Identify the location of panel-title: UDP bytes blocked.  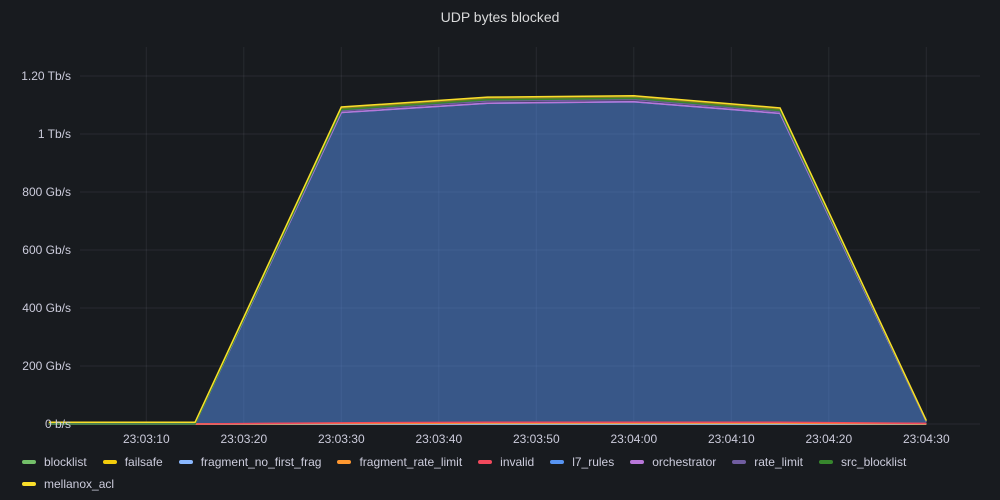
(500, 17).